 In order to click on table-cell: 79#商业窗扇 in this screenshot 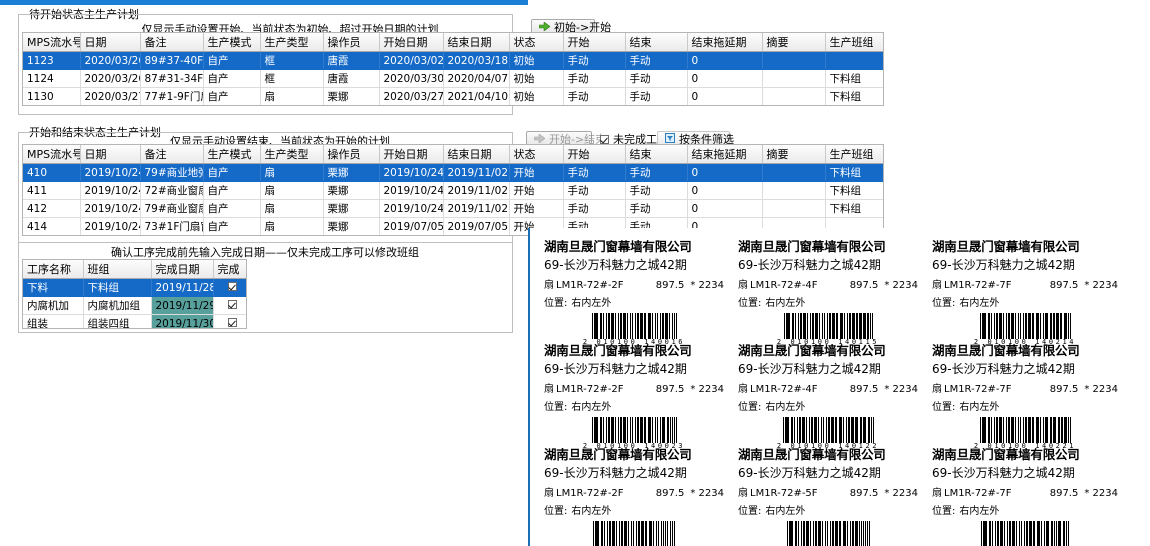, I will do `click(172, 208)`.